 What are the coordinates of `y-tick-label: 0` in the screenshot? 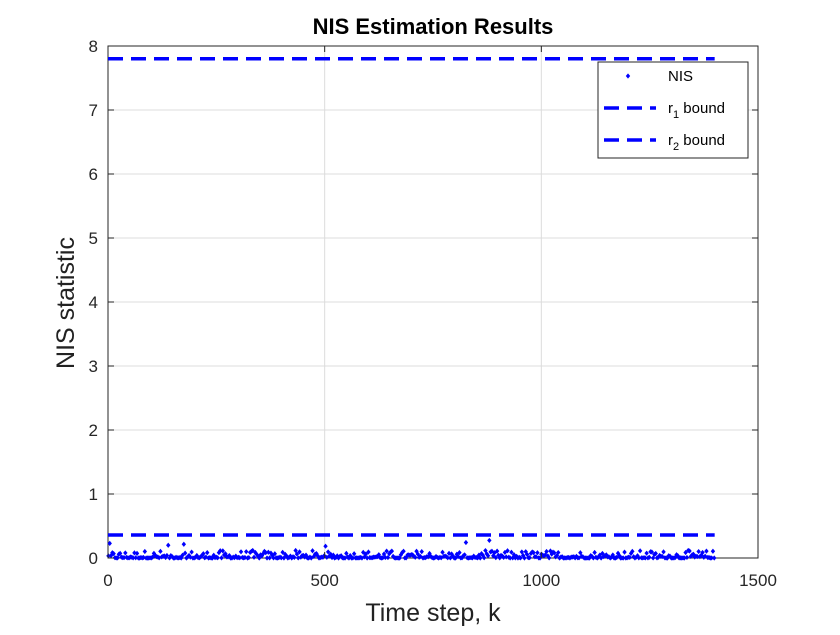 It's located at (93, 558).